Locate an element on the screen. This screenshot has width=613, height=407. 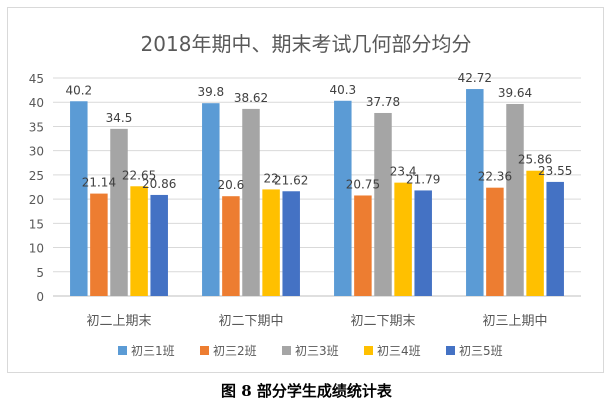
data-label: 20.6 is located at coordinates (231, 185).